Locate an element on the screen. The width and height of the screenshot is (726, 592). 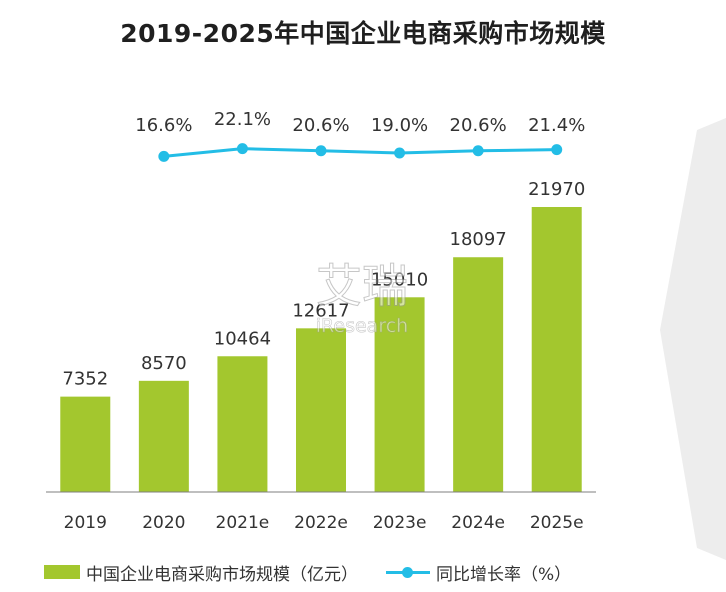
legend-line-label: 同比增长率（%） is located at coordinates (504, 574).